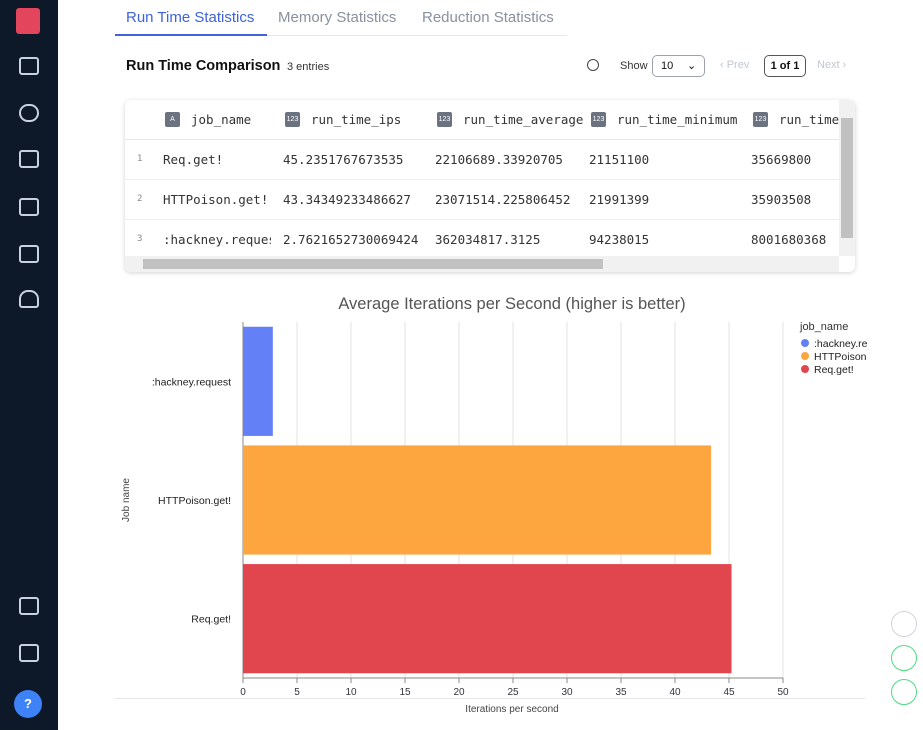  I want to click on tab: Run Time Statistics, so click(190, 17).